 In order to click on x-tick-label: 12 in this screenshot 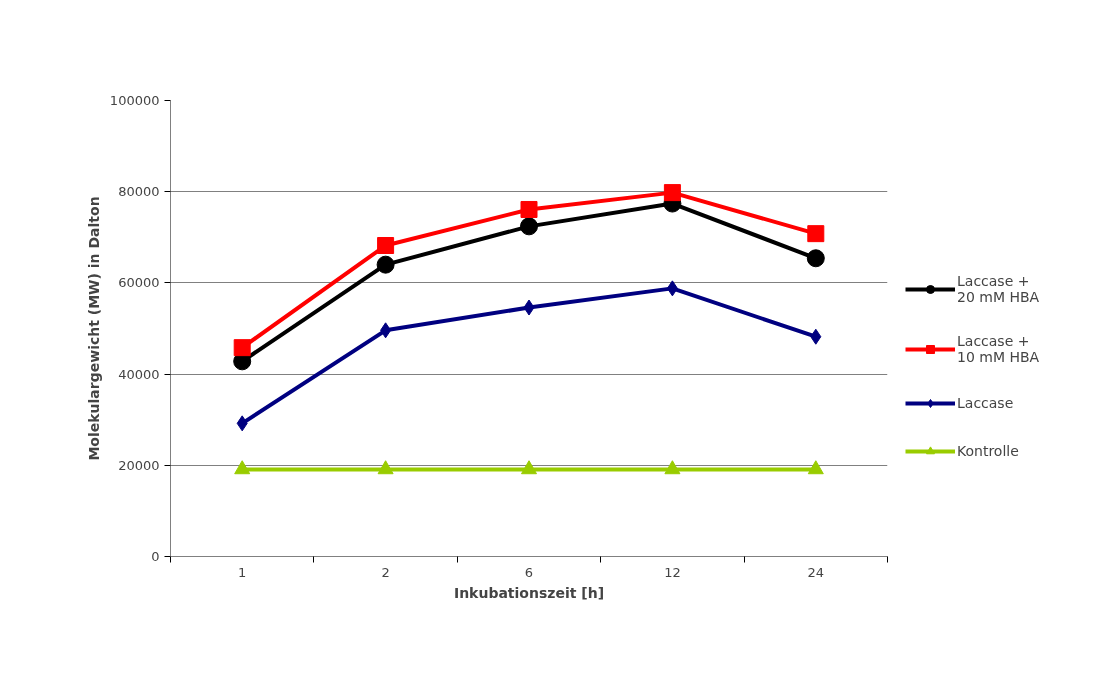, I will do `click(672, 572)`.